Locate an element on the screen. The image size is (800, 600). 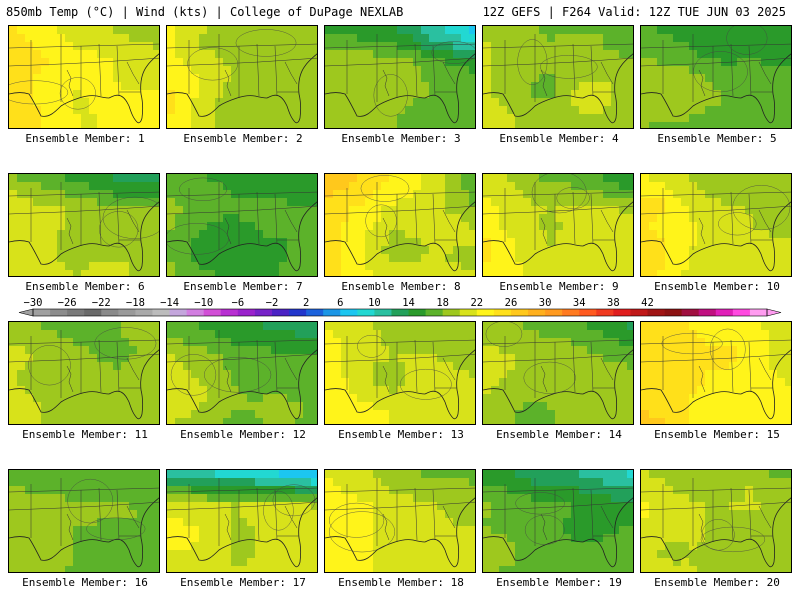
contour-line is located at coordinates (425, 384).